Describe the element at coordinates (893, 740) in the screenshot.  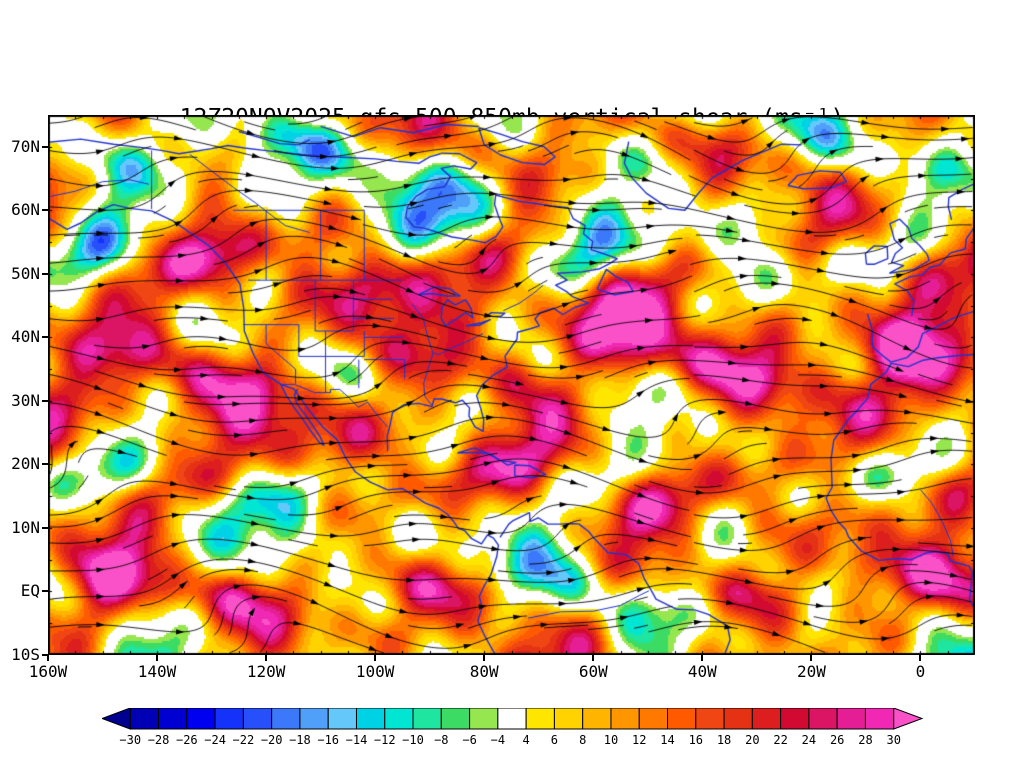
I see `colorbar-tick-label: 30` at that location.